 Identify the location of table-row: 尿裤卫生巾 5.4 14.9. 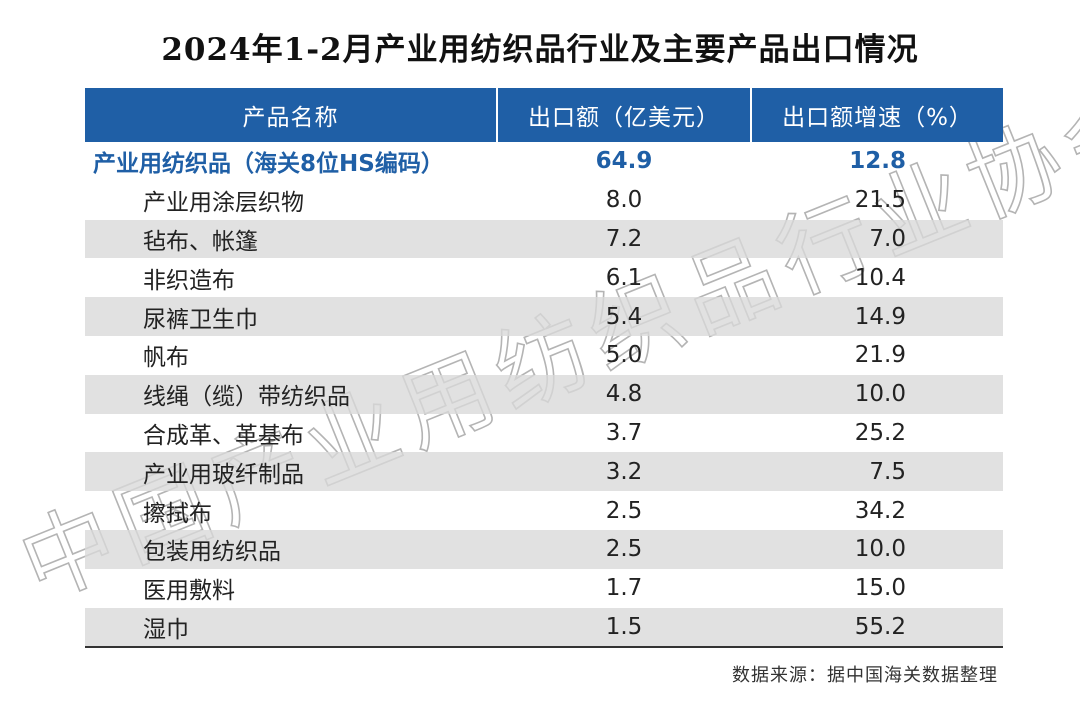
(544, 316).